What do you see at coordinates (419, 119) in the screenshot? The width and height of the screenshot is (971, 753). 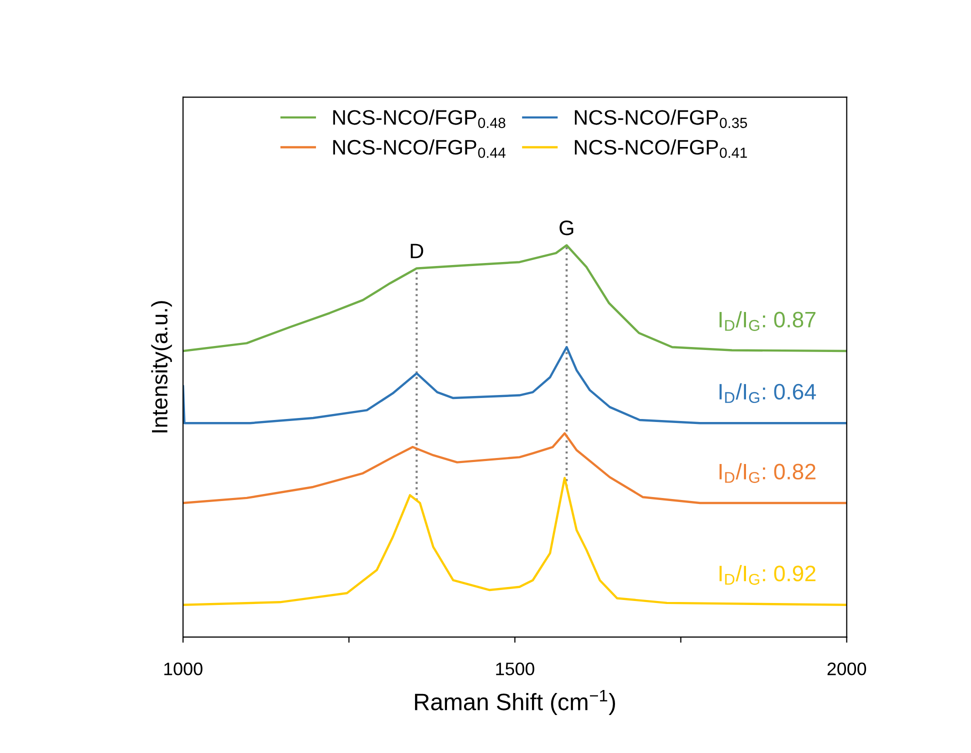 I see `legend-label: NCS-NCO/FGP$_{0.48}$` at bounding box center [419, 119].